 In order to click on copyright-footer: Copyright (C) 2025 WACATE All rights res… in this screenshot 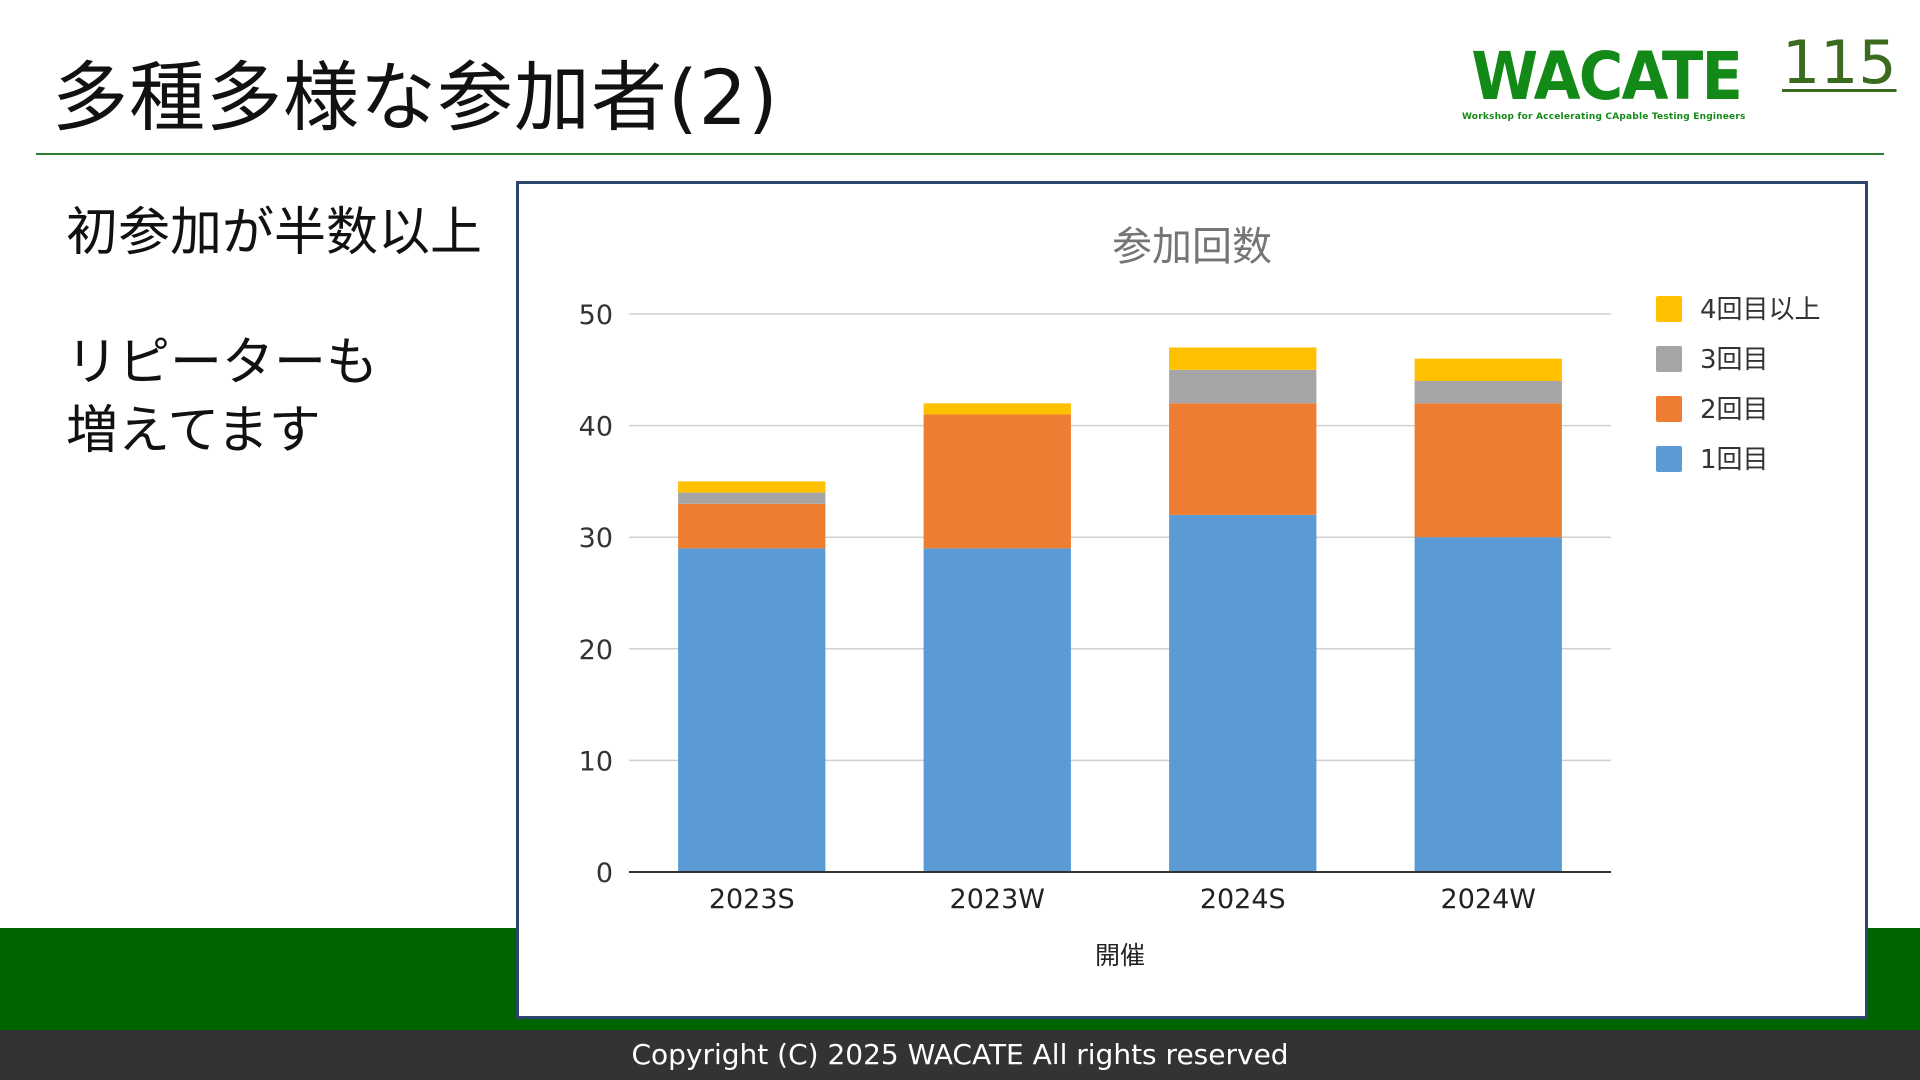, I will do `click(960, 1055)`.